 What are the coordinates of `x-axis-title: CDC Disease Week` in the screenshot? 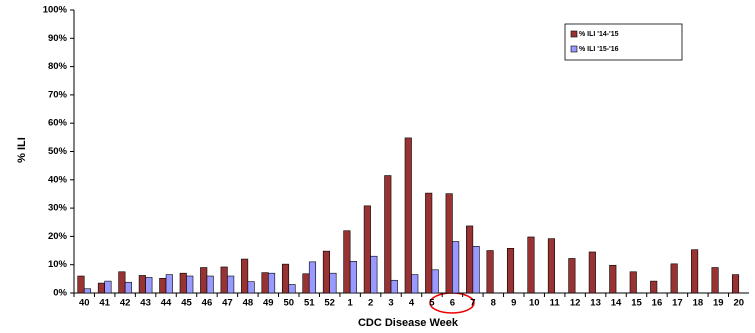 It's located at (408, 323).